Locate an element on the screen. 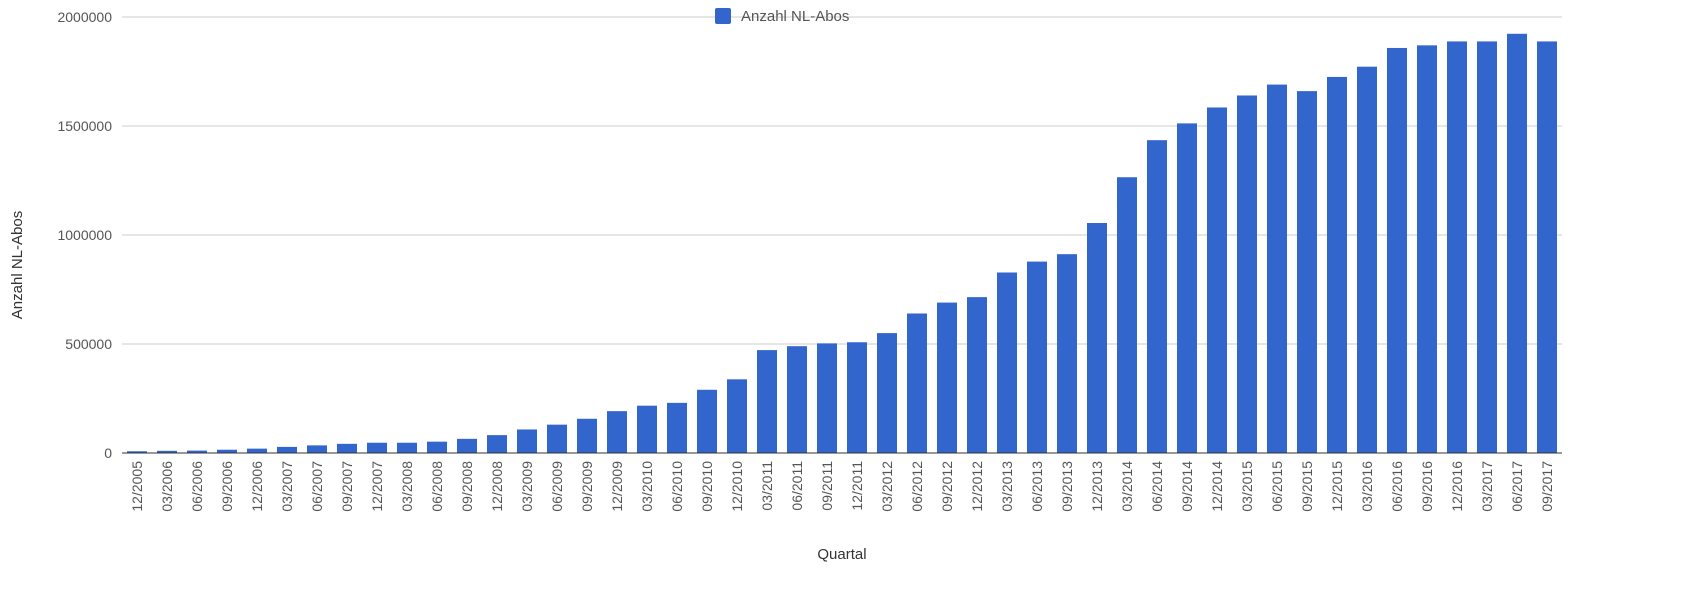 The height and width of the screenshot is (607, 1697). bar-06-2011 is located at coordinates (797, 399).